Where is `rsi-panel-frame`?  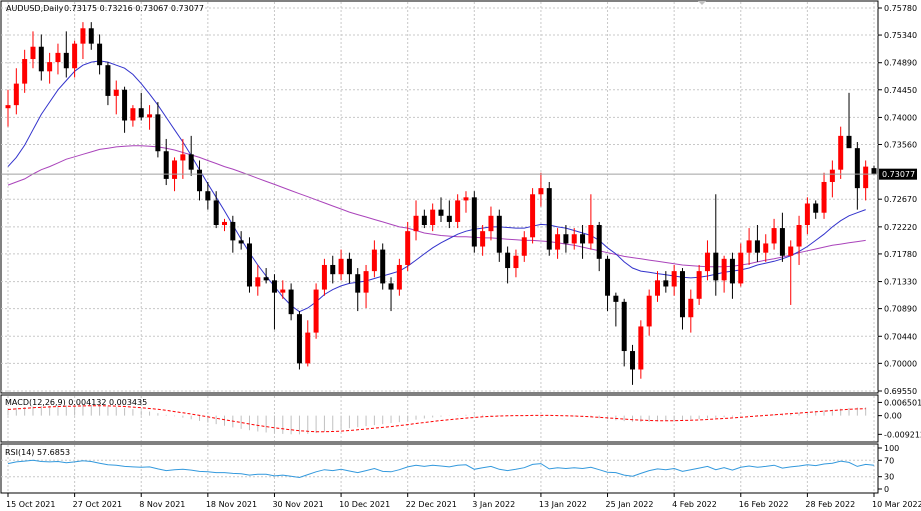
rsi-panel-frame is located at coordinates (439, 468).